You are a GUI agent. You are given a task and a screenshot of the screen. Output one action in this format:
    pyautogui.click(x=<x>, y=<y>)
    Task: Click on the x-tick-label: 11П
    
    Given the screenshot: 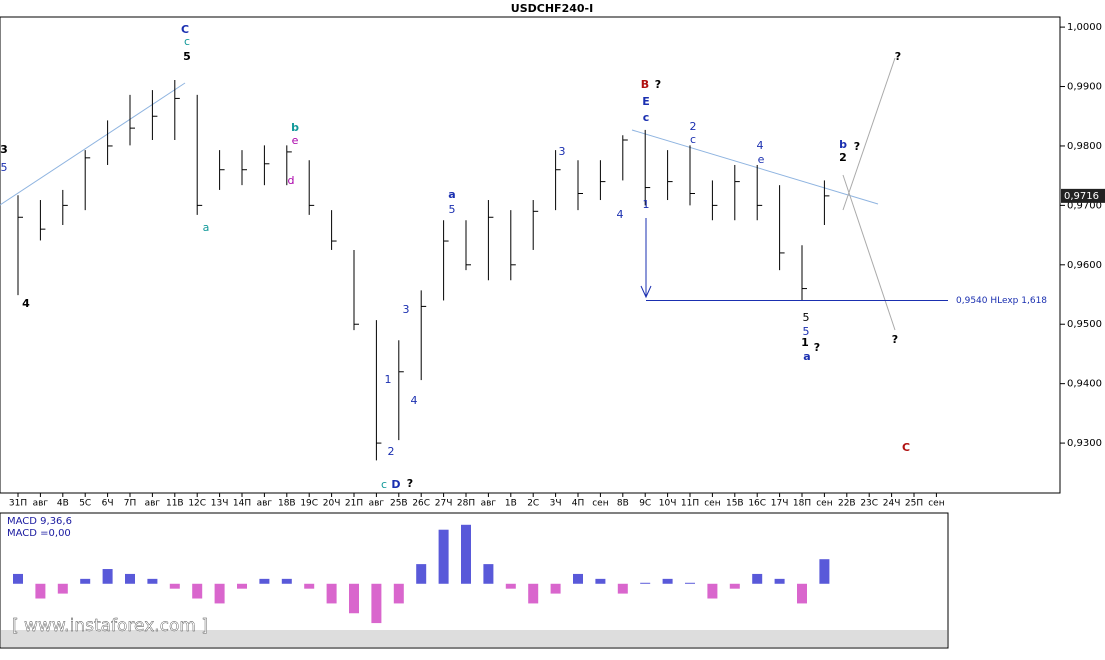 What is the action you would take?
    pyautogui.click(x=690, y=504)
    